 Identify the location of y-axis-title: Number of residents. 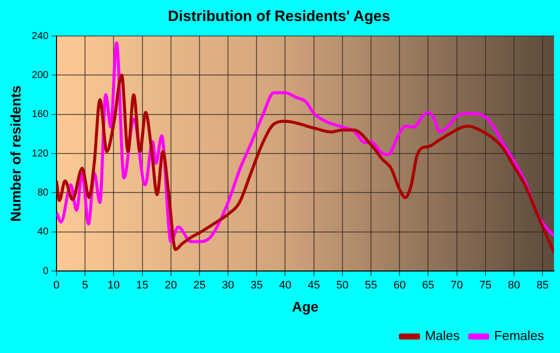
(15, 153).